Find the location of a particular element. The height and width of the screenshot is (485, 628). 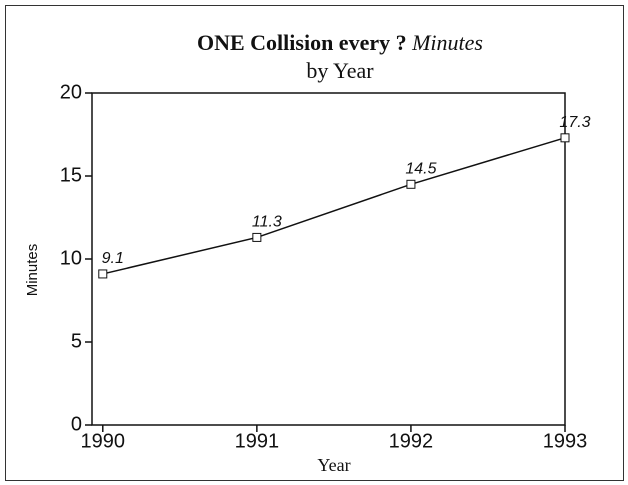

title-main: ONE Collision every ? is located at coordinates (302, 42).